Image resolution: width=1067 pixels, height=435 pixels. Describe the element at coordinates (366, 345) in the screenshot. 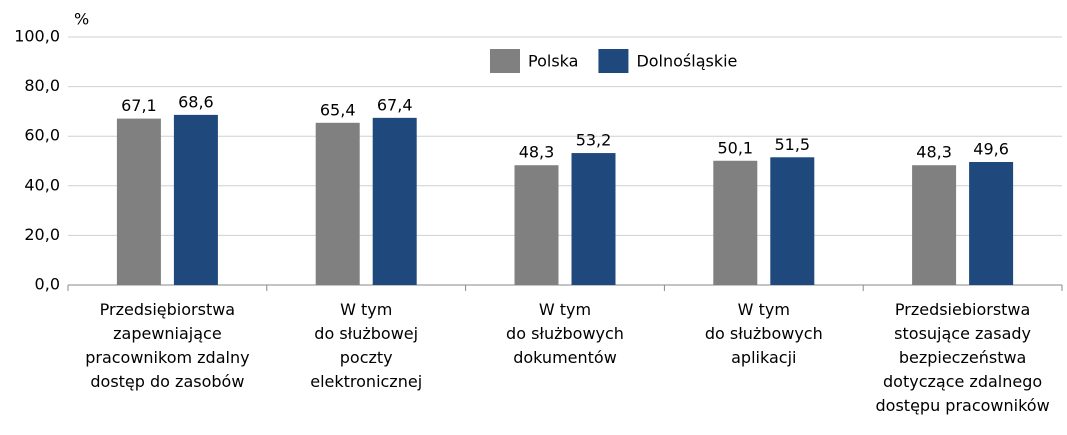

I see `x-tick-label: W tym do służbowej poczty elektronicznej` at that location.